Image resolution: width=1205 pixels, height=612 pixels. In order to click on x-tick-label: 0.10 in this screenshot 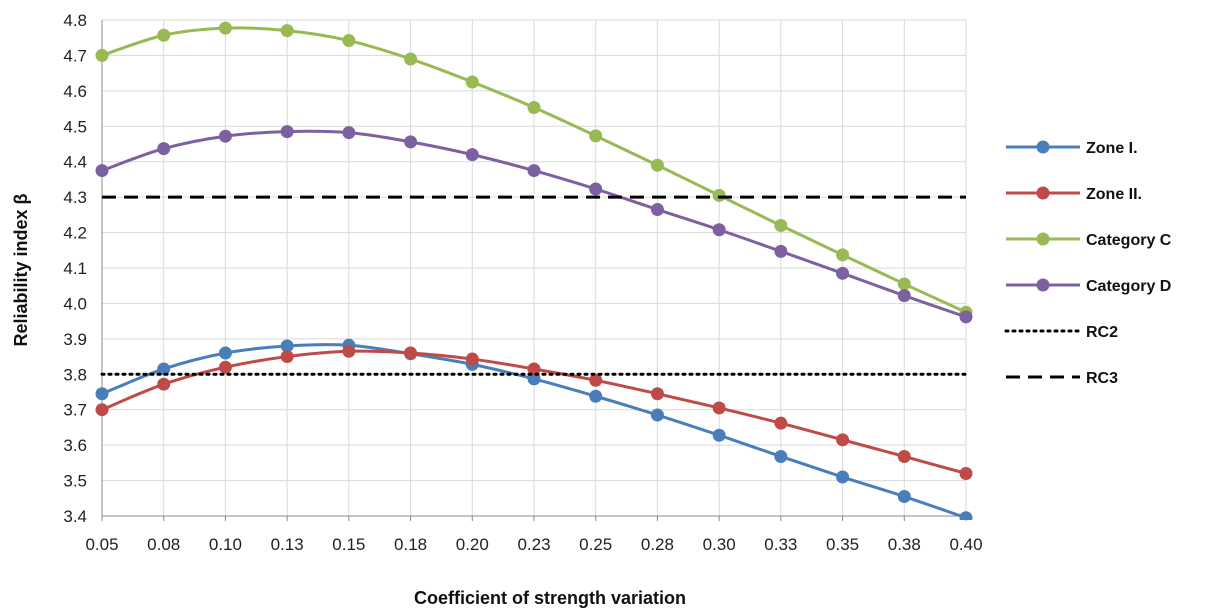, I will do `click(225, 544)`.